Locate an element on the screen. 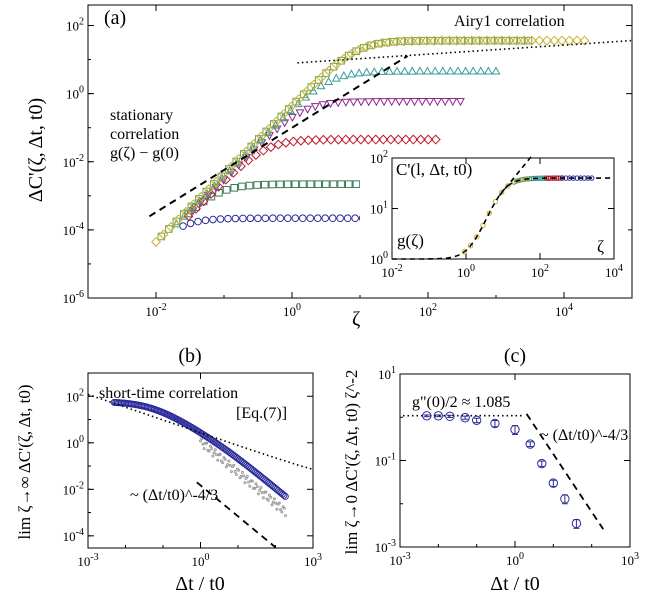  panel-b-series is located at coordinates (200, 471).